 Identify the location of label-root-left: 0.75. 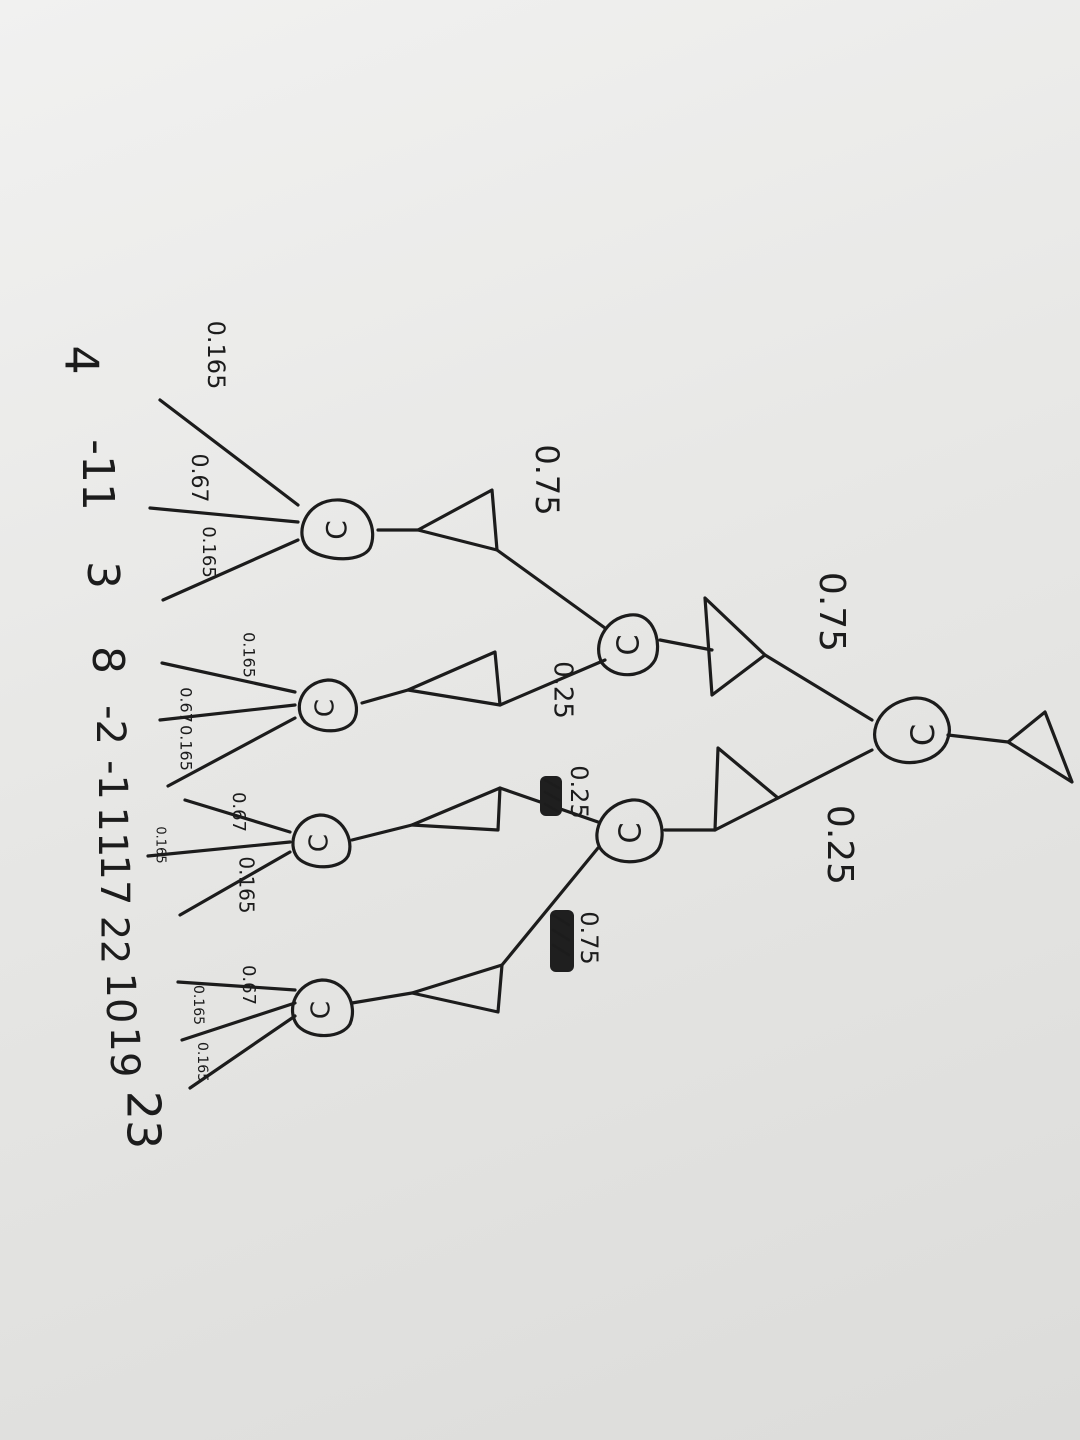
(831, 612).